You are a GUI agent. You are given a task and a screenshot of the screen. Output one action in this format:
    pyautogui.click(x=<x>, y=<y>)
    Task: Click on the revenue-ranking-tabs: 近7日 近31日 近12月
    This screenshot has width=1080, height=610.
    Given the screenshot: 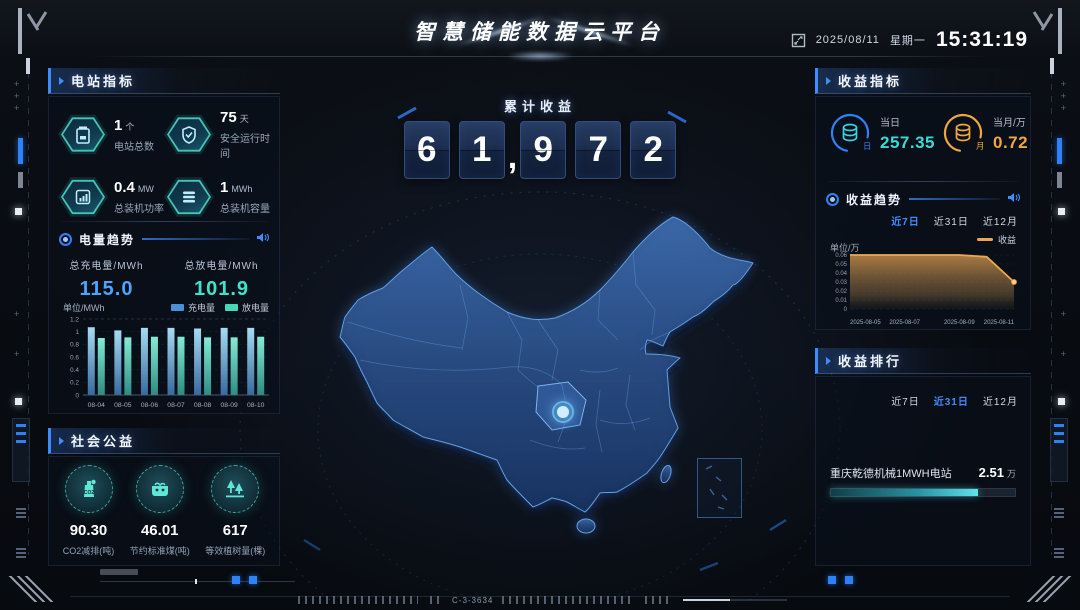 What is the action you would take?
    pyautogui.click(x=954, y=400)
    